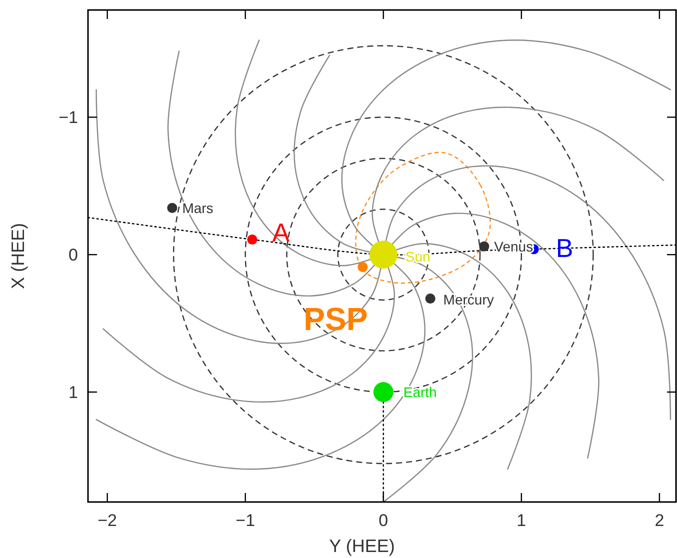  What do you see at coordinates (18, 256) in the screenshot?
I see `y-axis-title: X (HEE)` at bounding box center [18, 256].